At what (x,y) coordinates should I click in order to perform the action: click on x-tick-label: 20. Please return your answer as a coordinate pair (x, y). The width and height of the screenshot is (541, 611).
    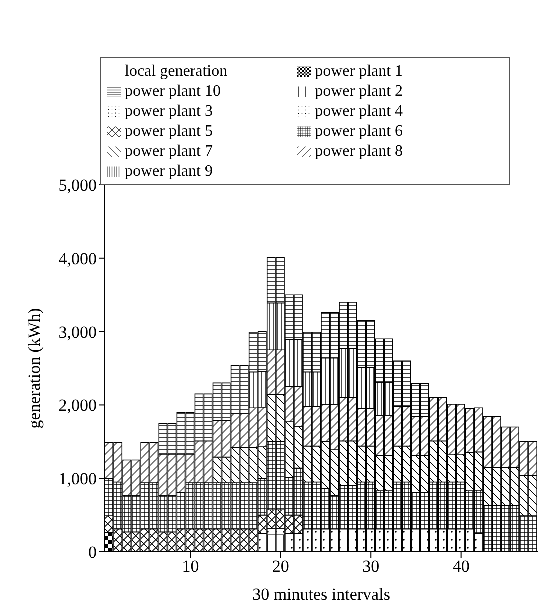
    Looking at the image, I should click on (281, 566).